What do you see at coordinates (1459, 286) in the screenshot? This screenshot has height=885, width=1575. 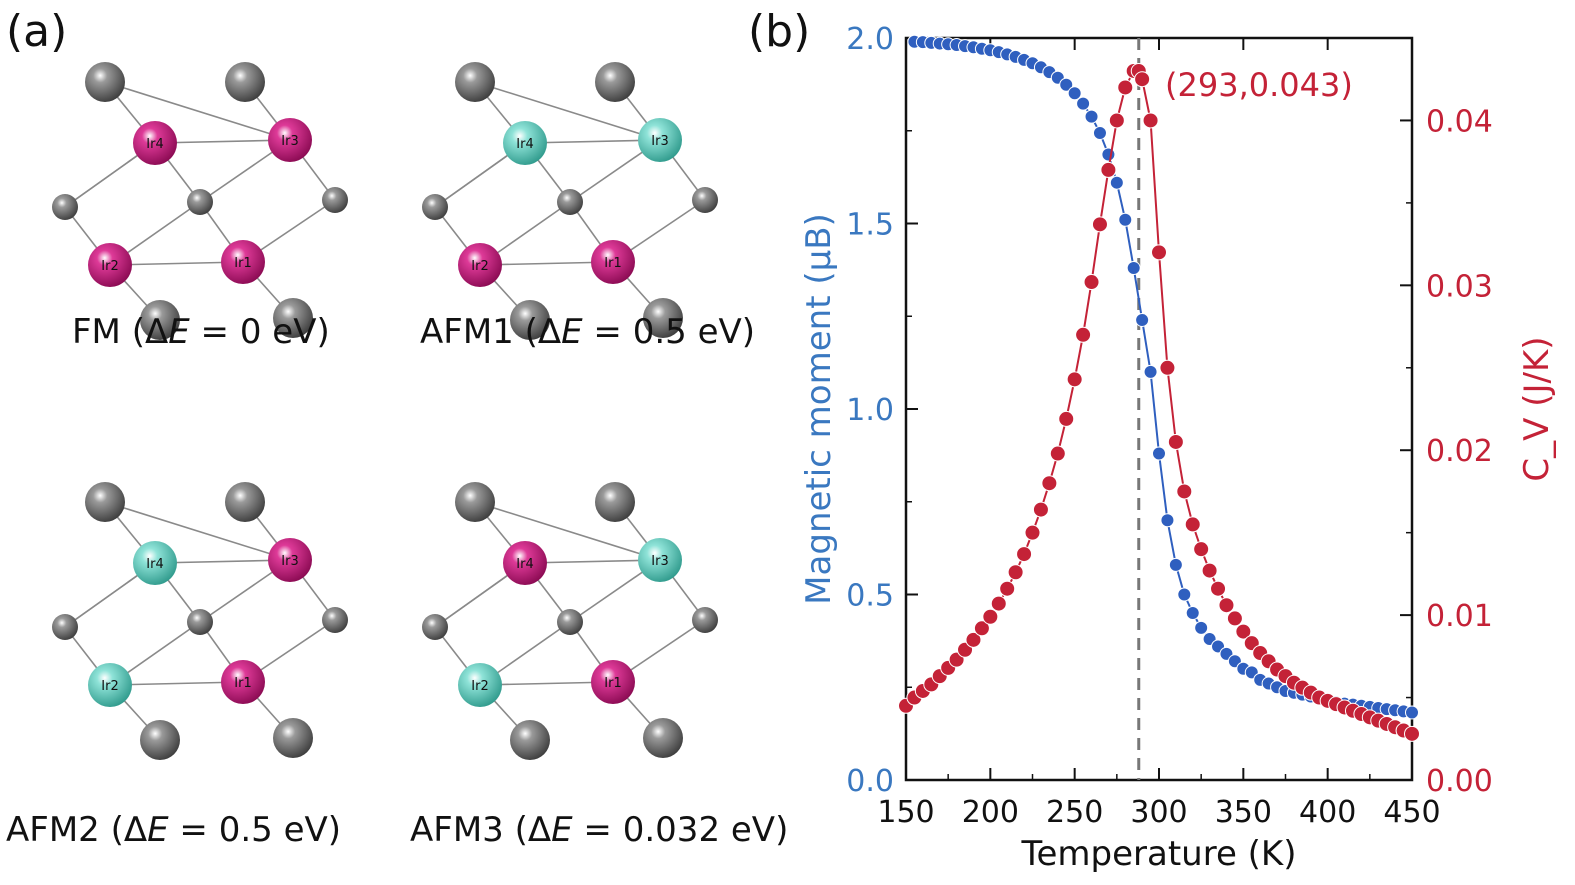 I see `y-right-tick-label: 0.03` at bounding box center [1459, 286].